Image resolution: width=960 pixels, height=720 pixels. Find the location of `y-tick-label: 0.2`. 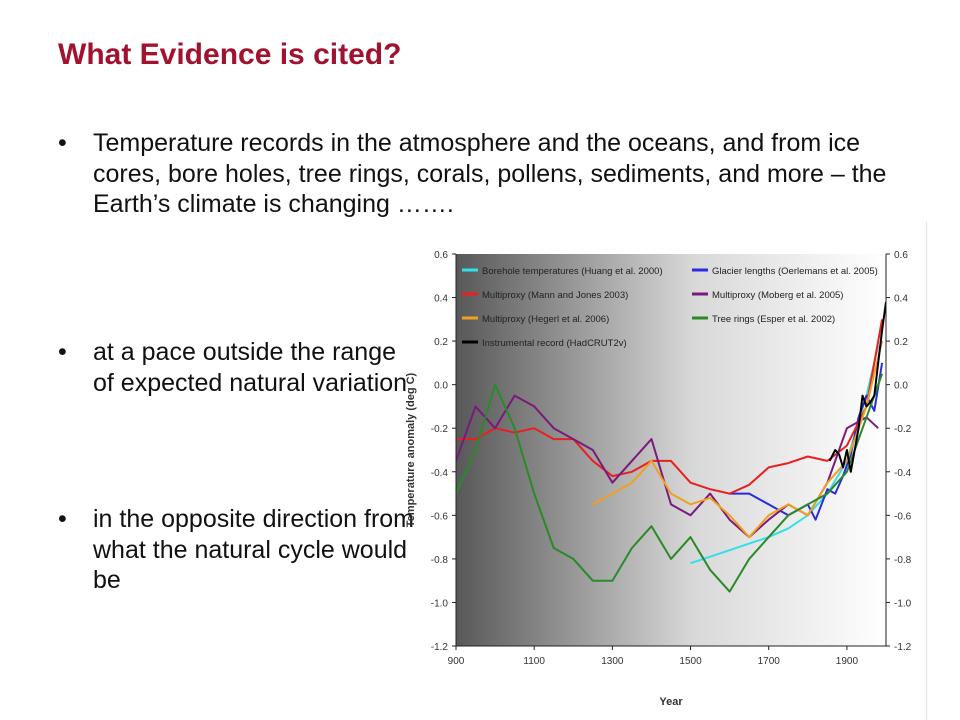

y-tick-label: 0.2 is located at coordinates (441, 342).